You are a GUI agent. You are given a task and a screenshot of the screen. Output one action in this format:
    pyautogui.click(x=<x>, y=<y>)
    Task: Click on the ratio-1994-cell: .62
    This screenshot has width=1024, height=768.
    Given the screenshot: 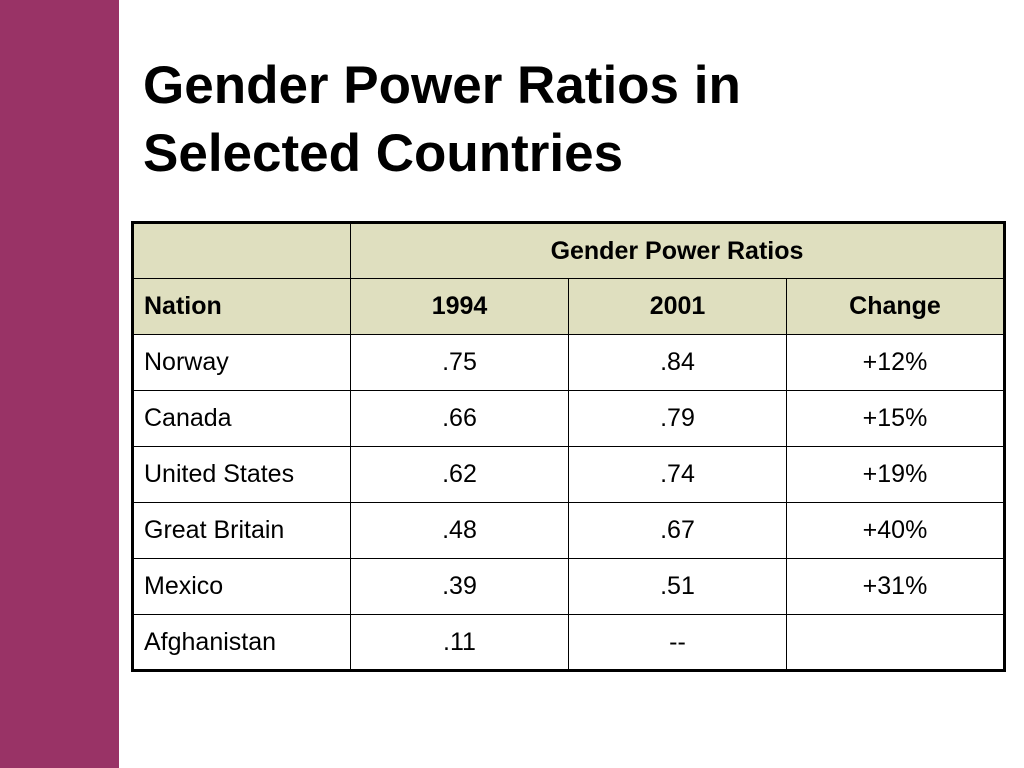 What is the action you would take?
    pyautogui.click(x=459, y=474)
    